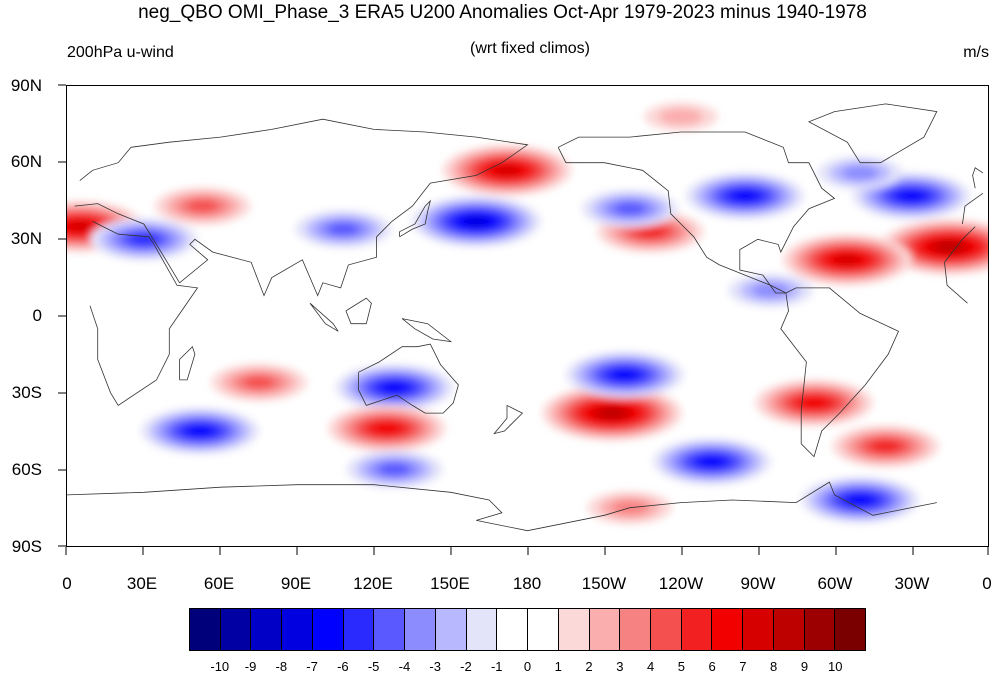 The image size is (1005, 676). I want to click on colorbar-label: 8, so click(774, 666).